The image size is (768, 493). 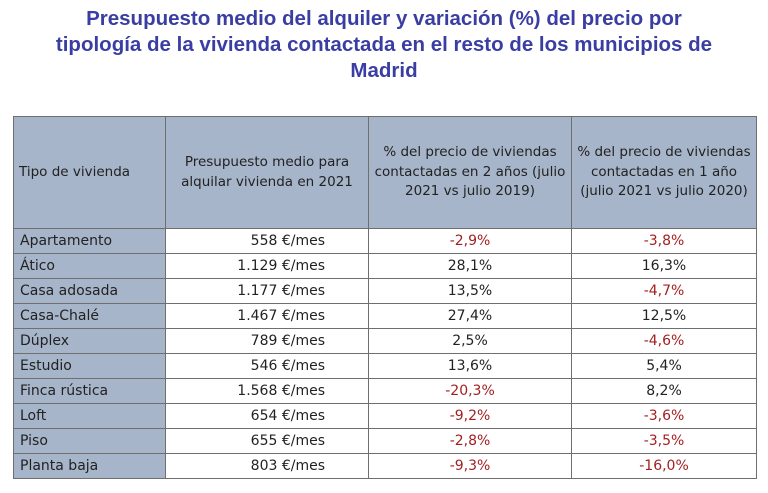 What do you see at coordinates (267, 241) in the screenshot?
I see `cell-presupuesto: 558 €/mes` at bounding box center [267, 241].